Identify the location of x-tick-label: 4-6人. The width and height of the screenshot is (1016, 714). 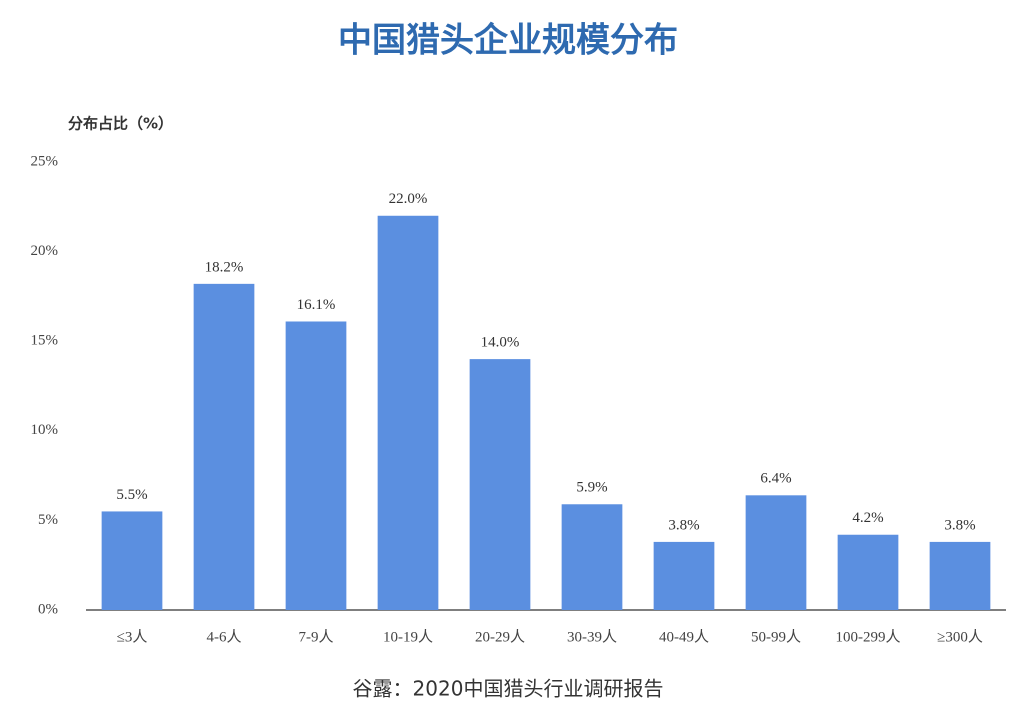
(224, 636).